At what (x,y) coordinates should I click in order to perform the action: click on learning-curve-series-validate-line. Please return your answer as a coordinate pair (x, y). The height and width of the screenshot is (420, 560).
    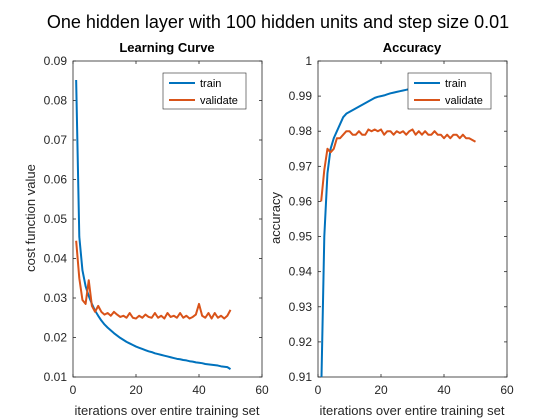
    Looking at the image, I should click on (153, 280).